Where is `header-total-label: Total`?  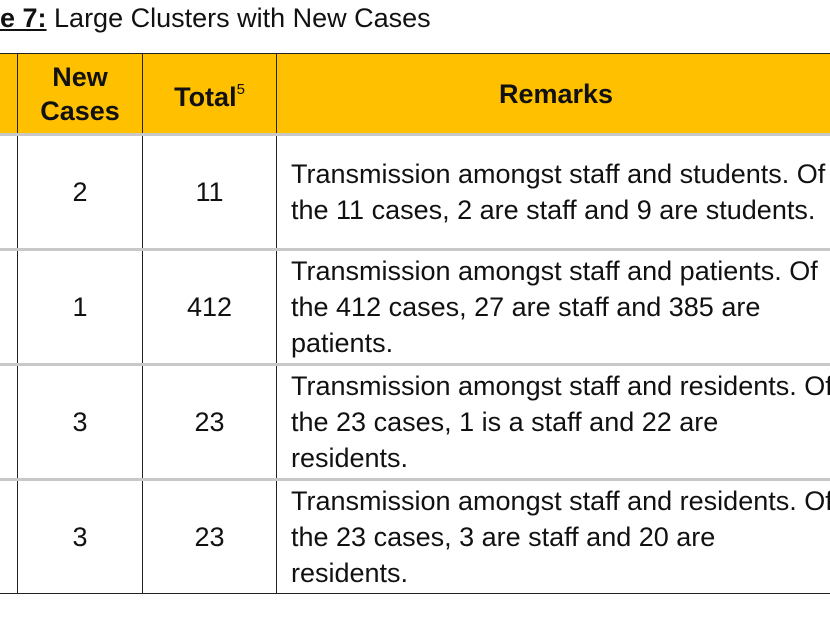 header-total-label: Total is located at coordinates (205, 97).